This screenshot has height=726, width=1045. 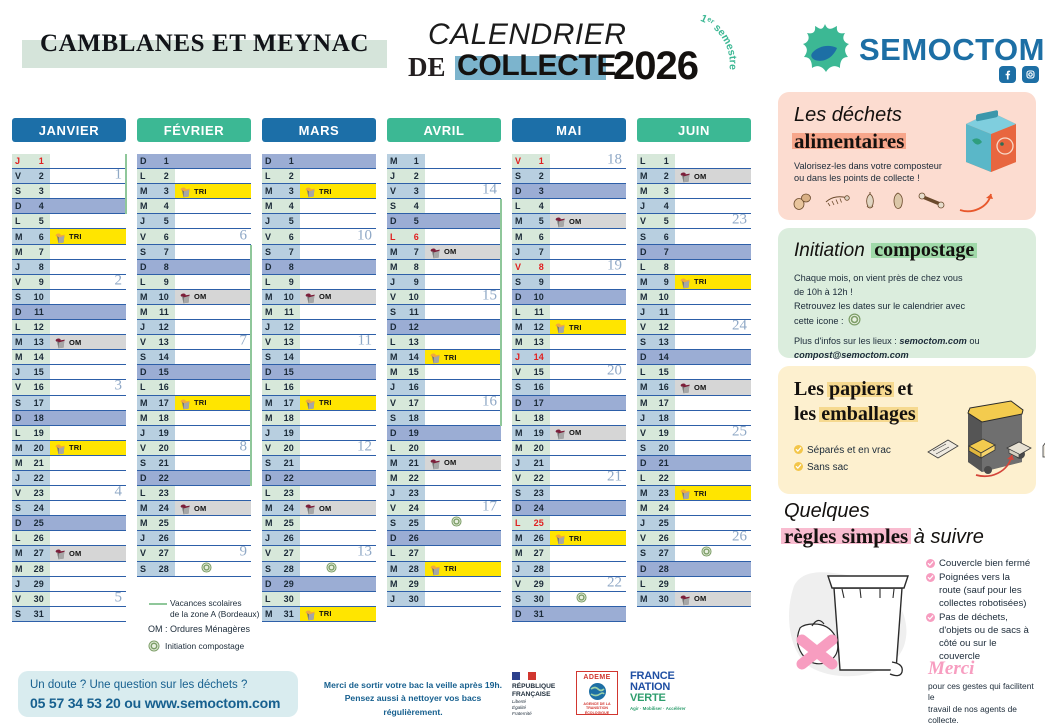 I want to click on day-row: L 13, so click(x=444, y=343).